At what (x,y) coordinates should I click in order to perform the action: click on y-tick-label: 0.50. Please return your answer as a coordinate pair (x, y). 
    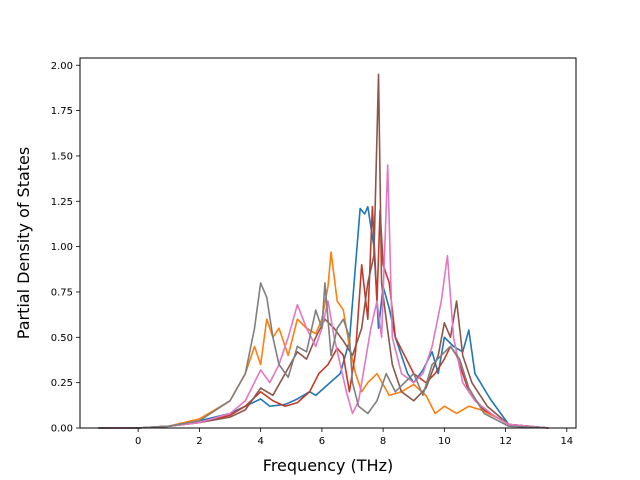
    Looking at the image, I should click on (62, 338).